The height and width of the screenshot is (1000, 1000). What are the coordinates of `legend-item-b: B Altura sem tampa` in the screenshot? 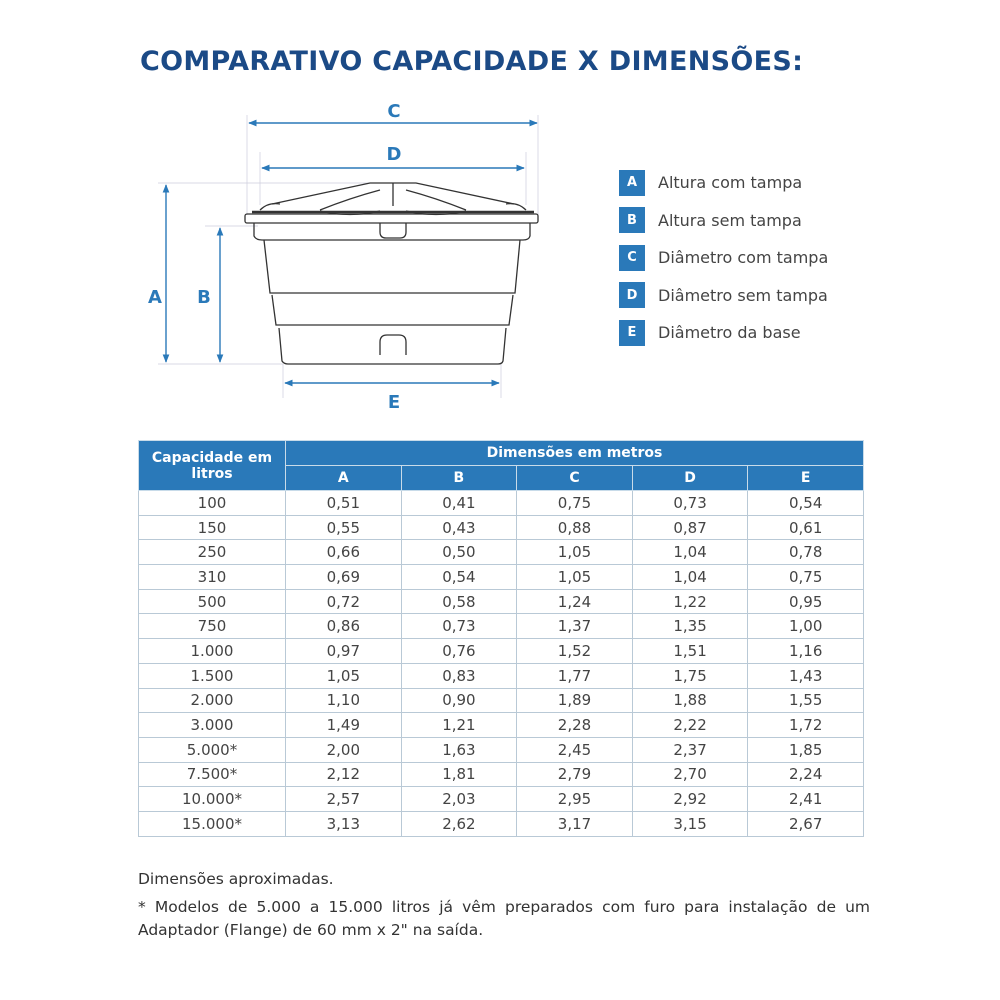 It's located at (723, 221).